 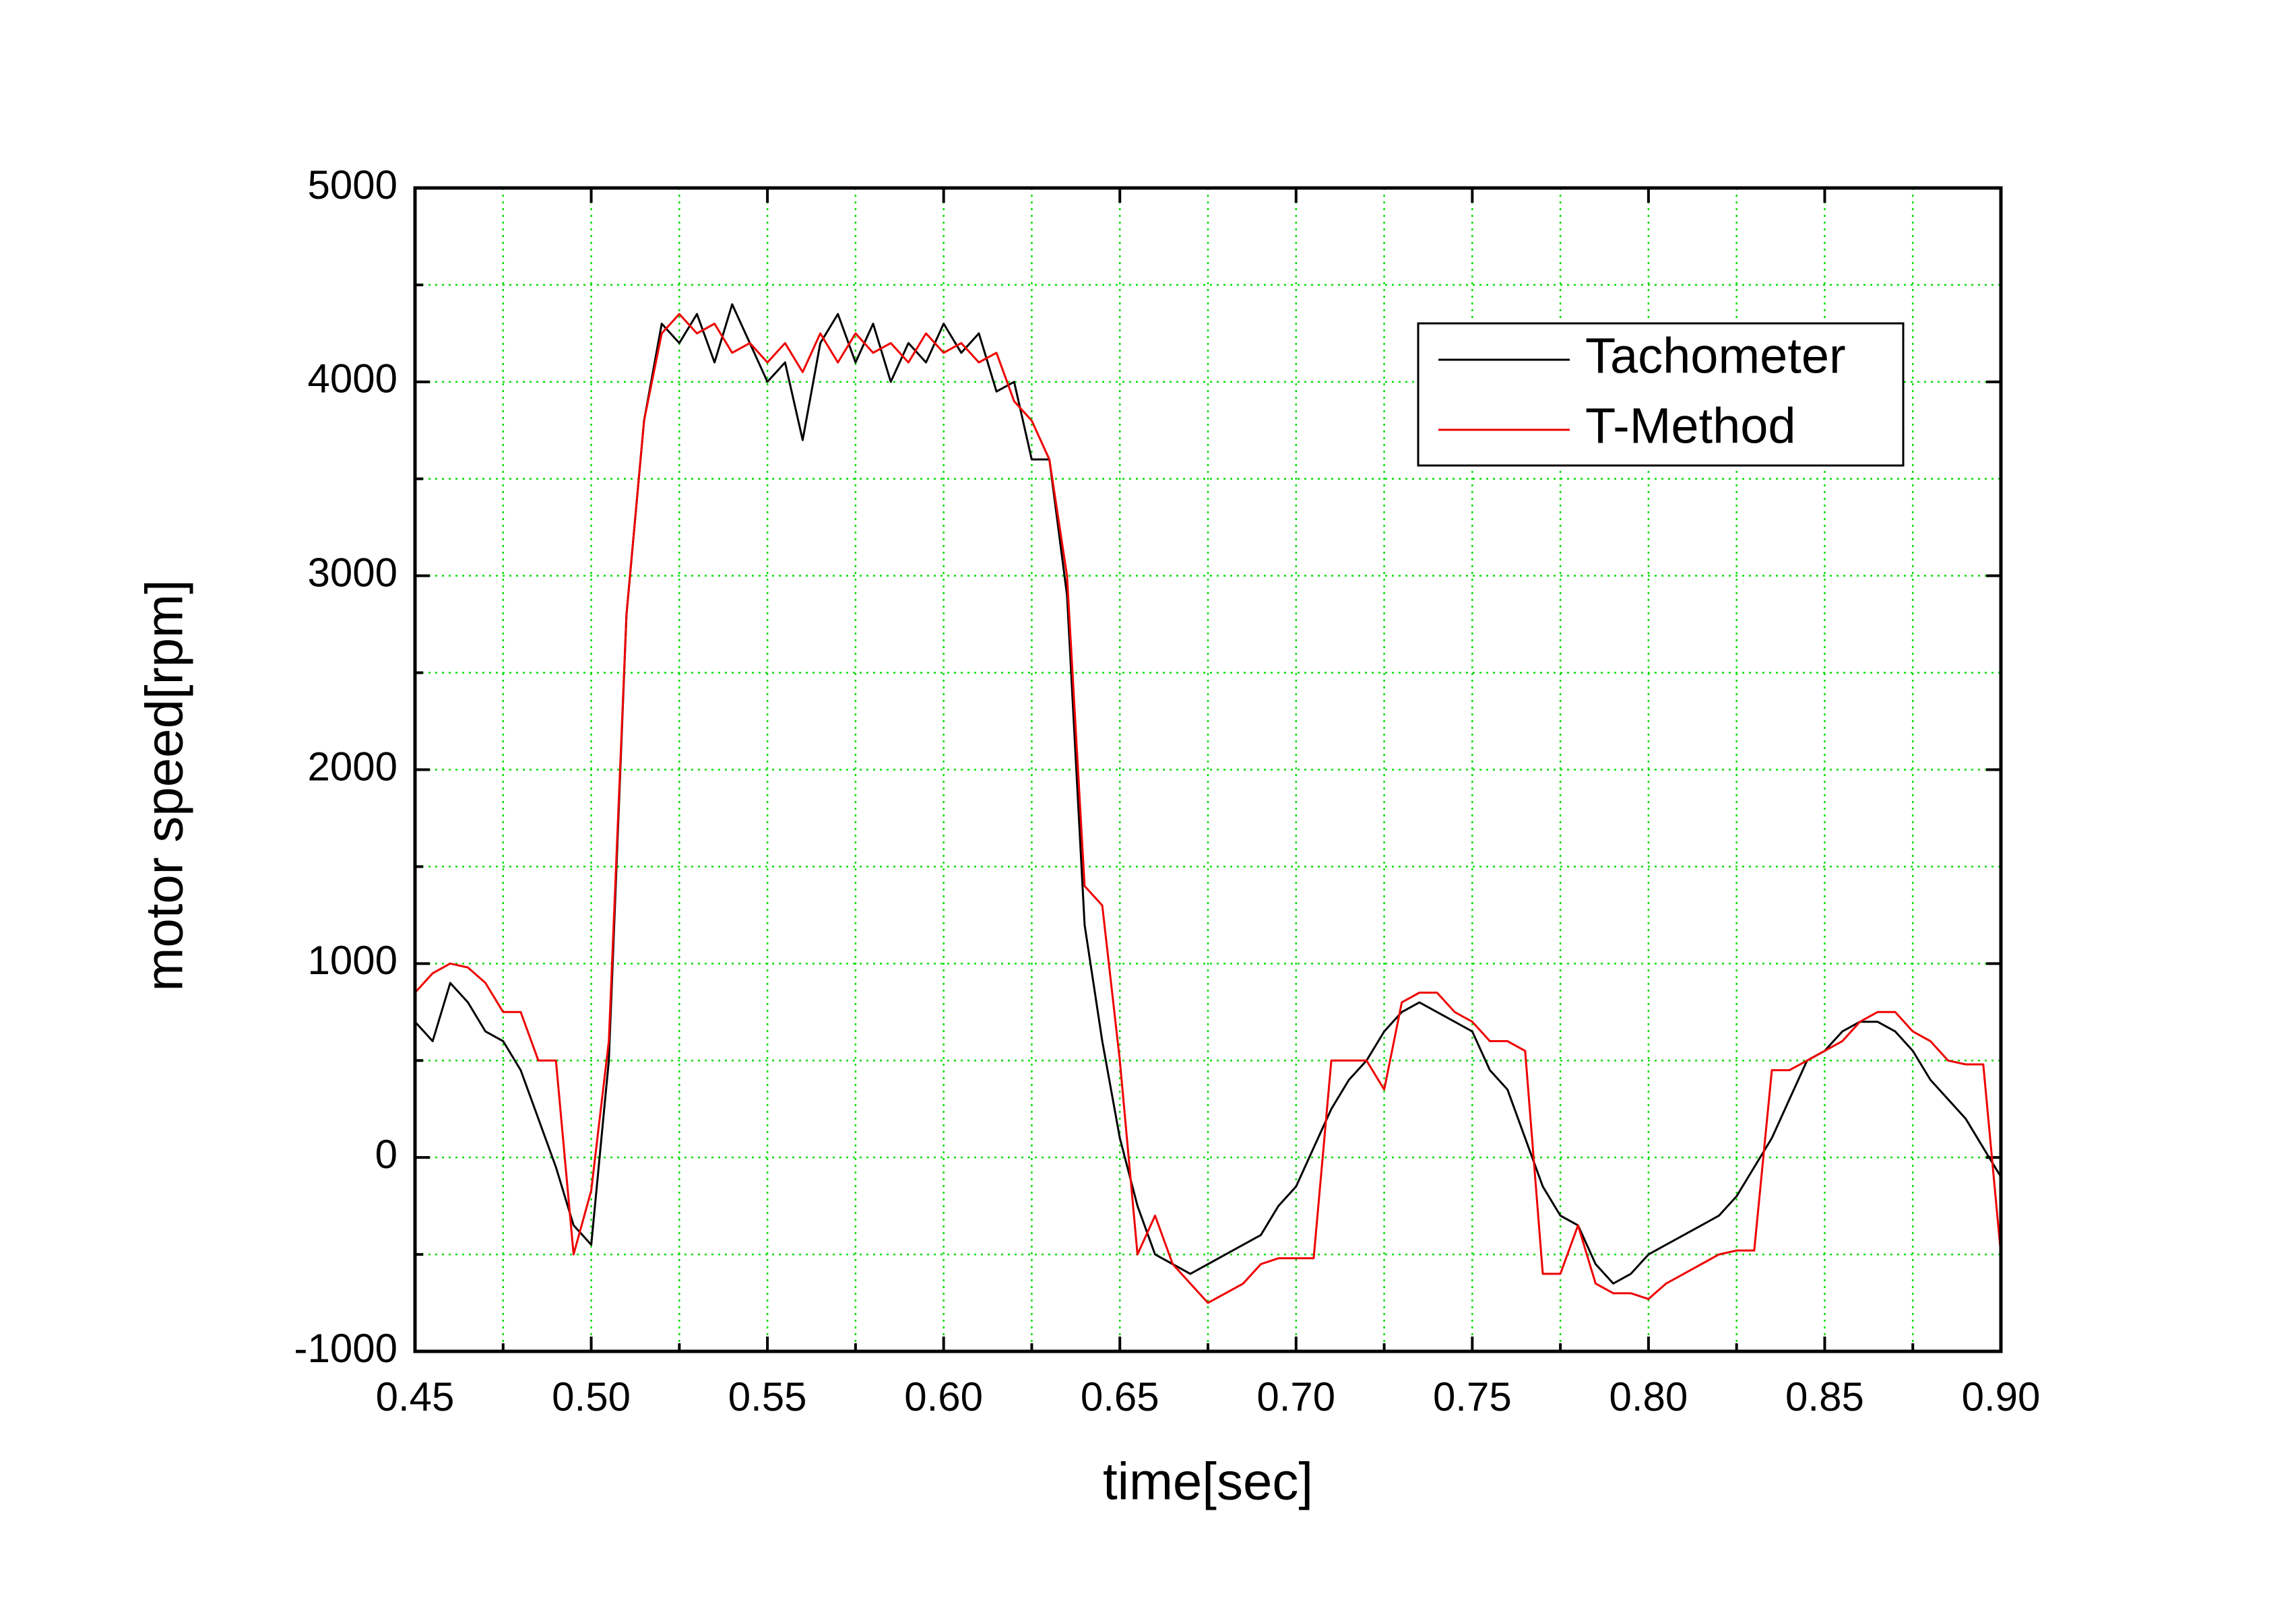 What do you see at coordinates (591, 1397) in the screenshot?
I see `x-tick-label: 0.50` at bounding box center [591, 1397].